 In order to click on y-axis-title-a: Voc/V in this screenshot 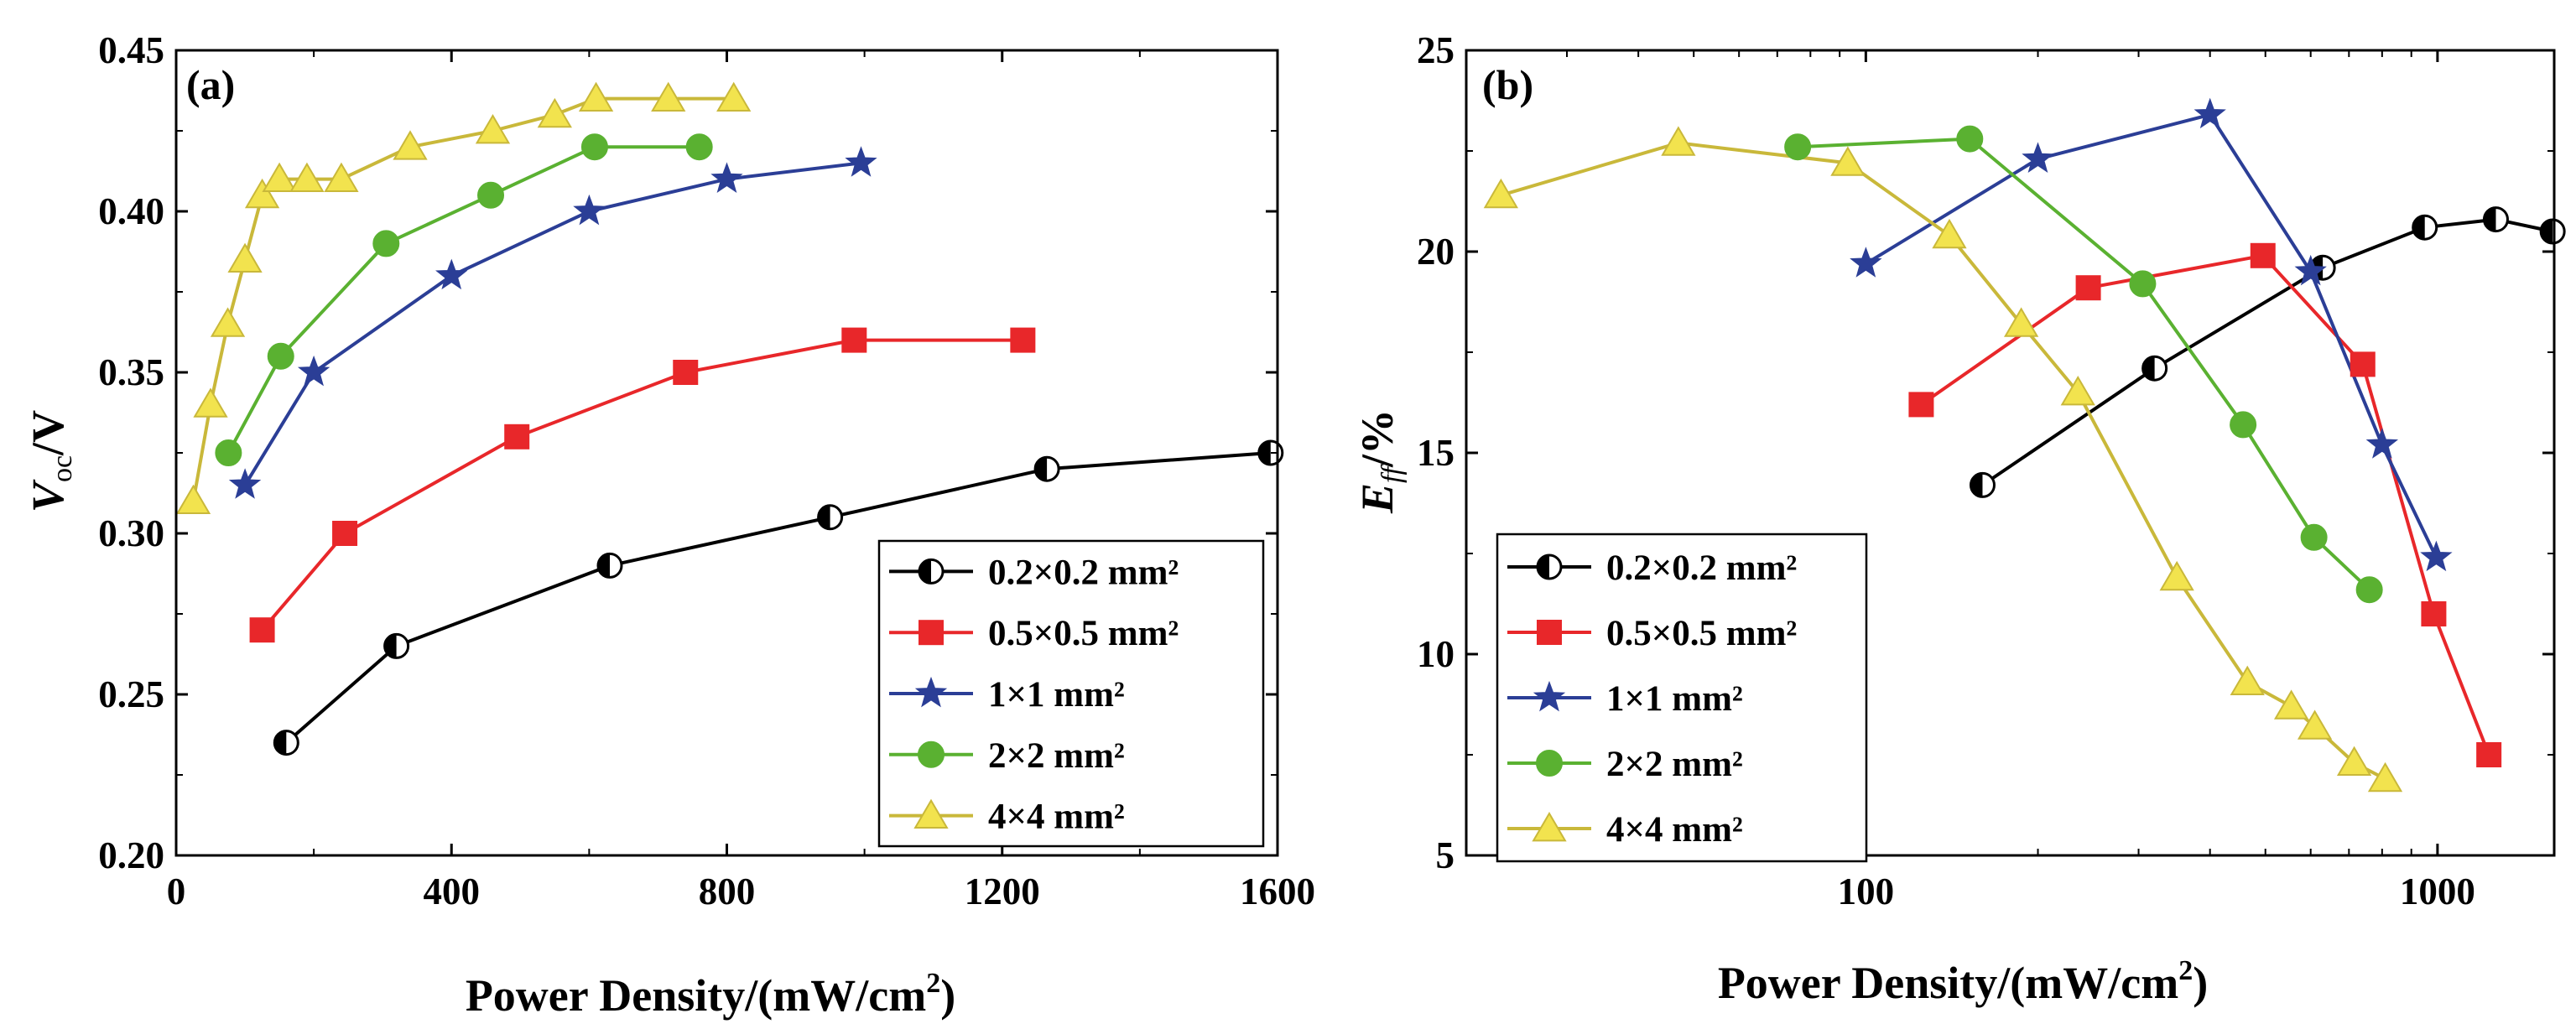, I will do `click(50, 461)`.